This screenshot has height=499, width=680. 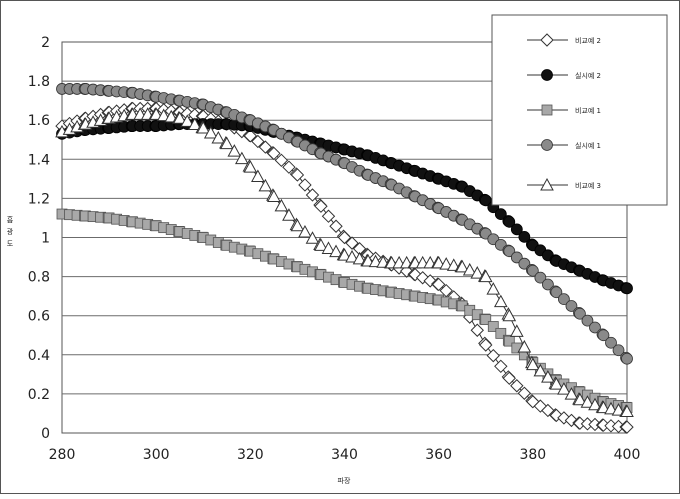 I want to click on legend-entry: 실시예 2, so click(x=564, y=75).